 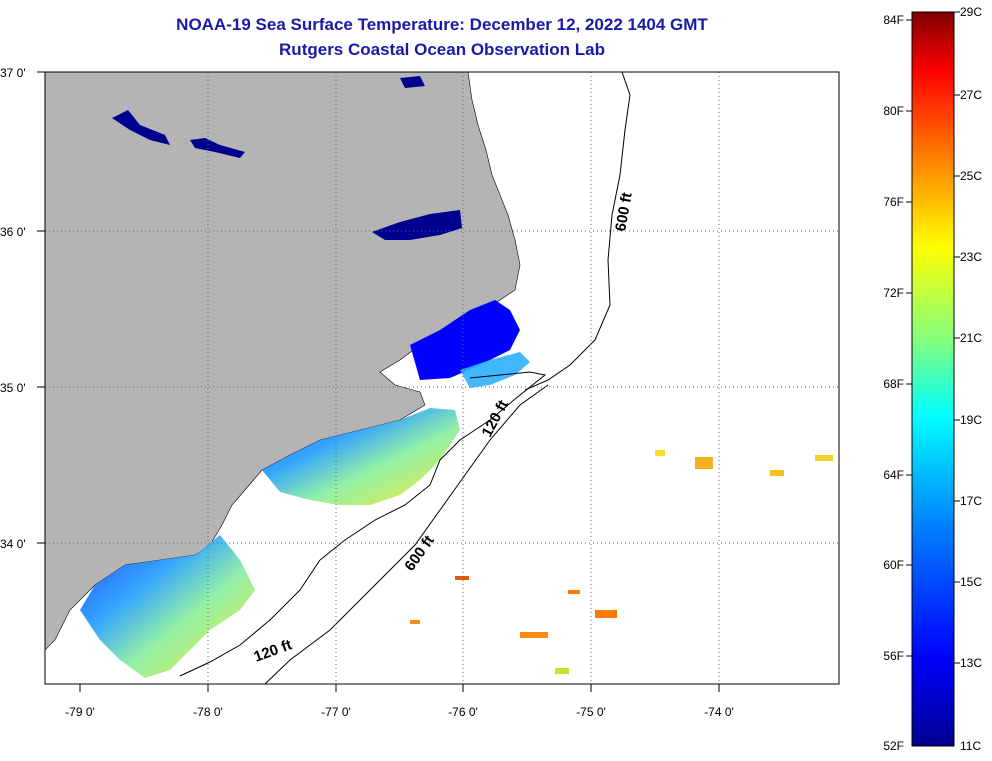 What do you see at coordinates (971, 95) in the screenshot?
I see `colorbar-c-27: 27C` at bounding box center [971, 95].